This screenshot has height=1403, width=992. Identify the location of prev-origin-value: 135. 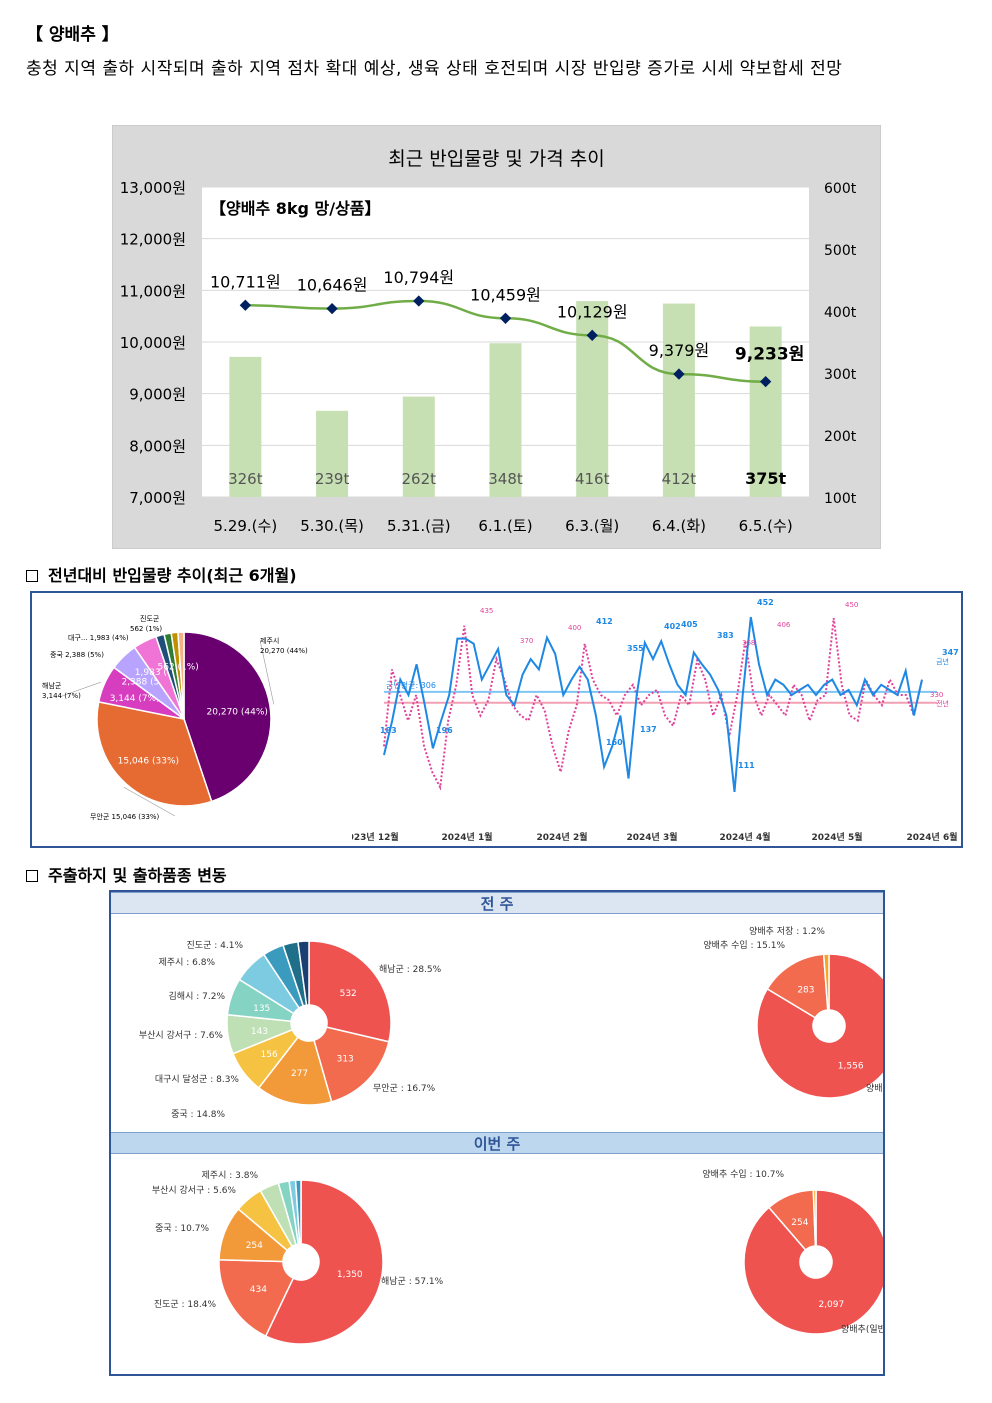
(261, 1009).